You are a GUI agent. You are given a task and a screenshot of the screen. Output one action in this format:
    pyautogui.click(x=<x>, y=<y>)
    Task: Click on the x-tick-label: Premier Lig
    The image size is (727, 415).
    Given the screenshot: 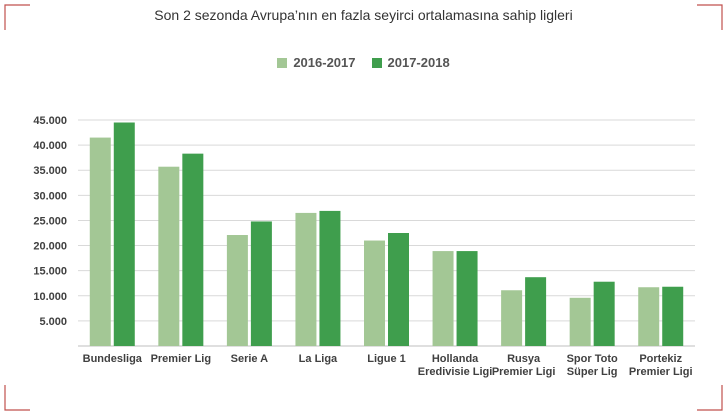 What is the action you would take?
    pyautogui.click(x=181, y=359)
    